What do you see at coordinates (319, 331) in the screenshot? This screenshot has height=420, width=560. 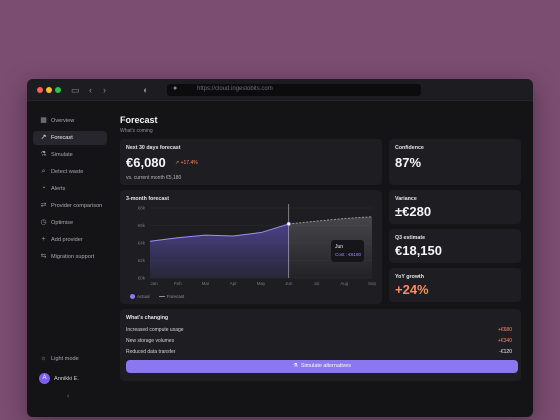 I see `change-row: Increased compute usage +€680` at bounding box center [319, 331].